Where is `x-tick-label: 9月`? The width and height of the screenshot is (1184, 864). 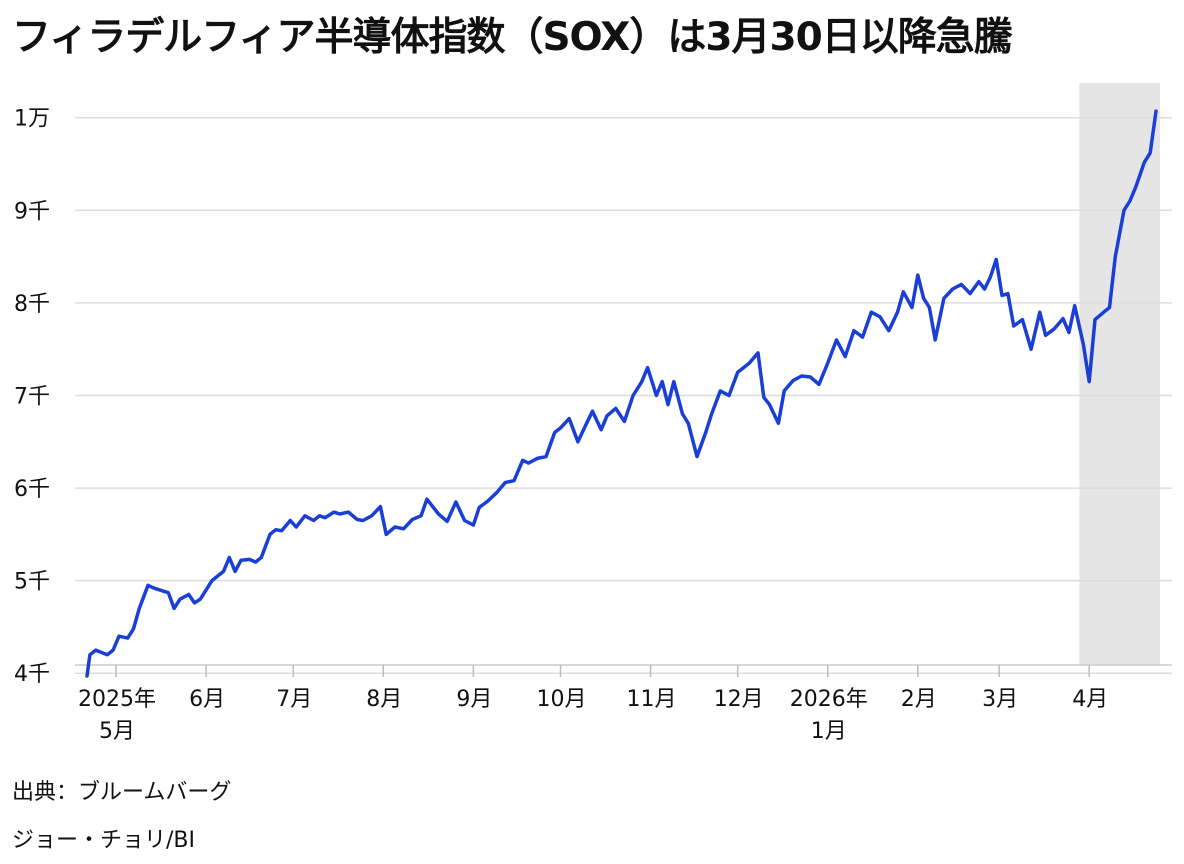
x-tick-label: 9月 is located at coordinates (474, 699).